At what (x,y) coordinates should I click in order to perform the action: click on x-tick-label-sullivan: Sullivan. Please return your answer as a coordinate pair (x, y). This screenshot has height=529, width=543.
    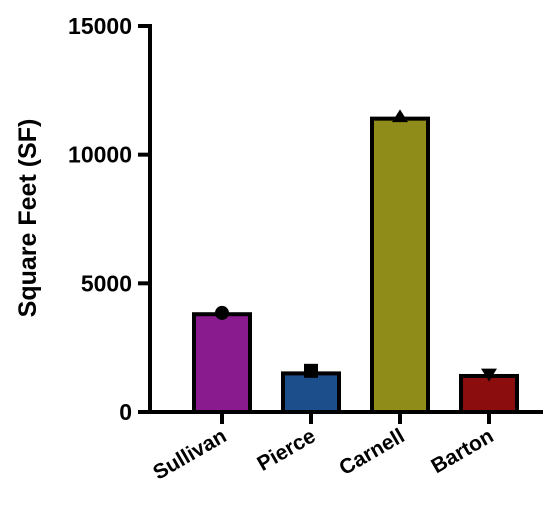
    Looking at the image, I should click on (189, 454).